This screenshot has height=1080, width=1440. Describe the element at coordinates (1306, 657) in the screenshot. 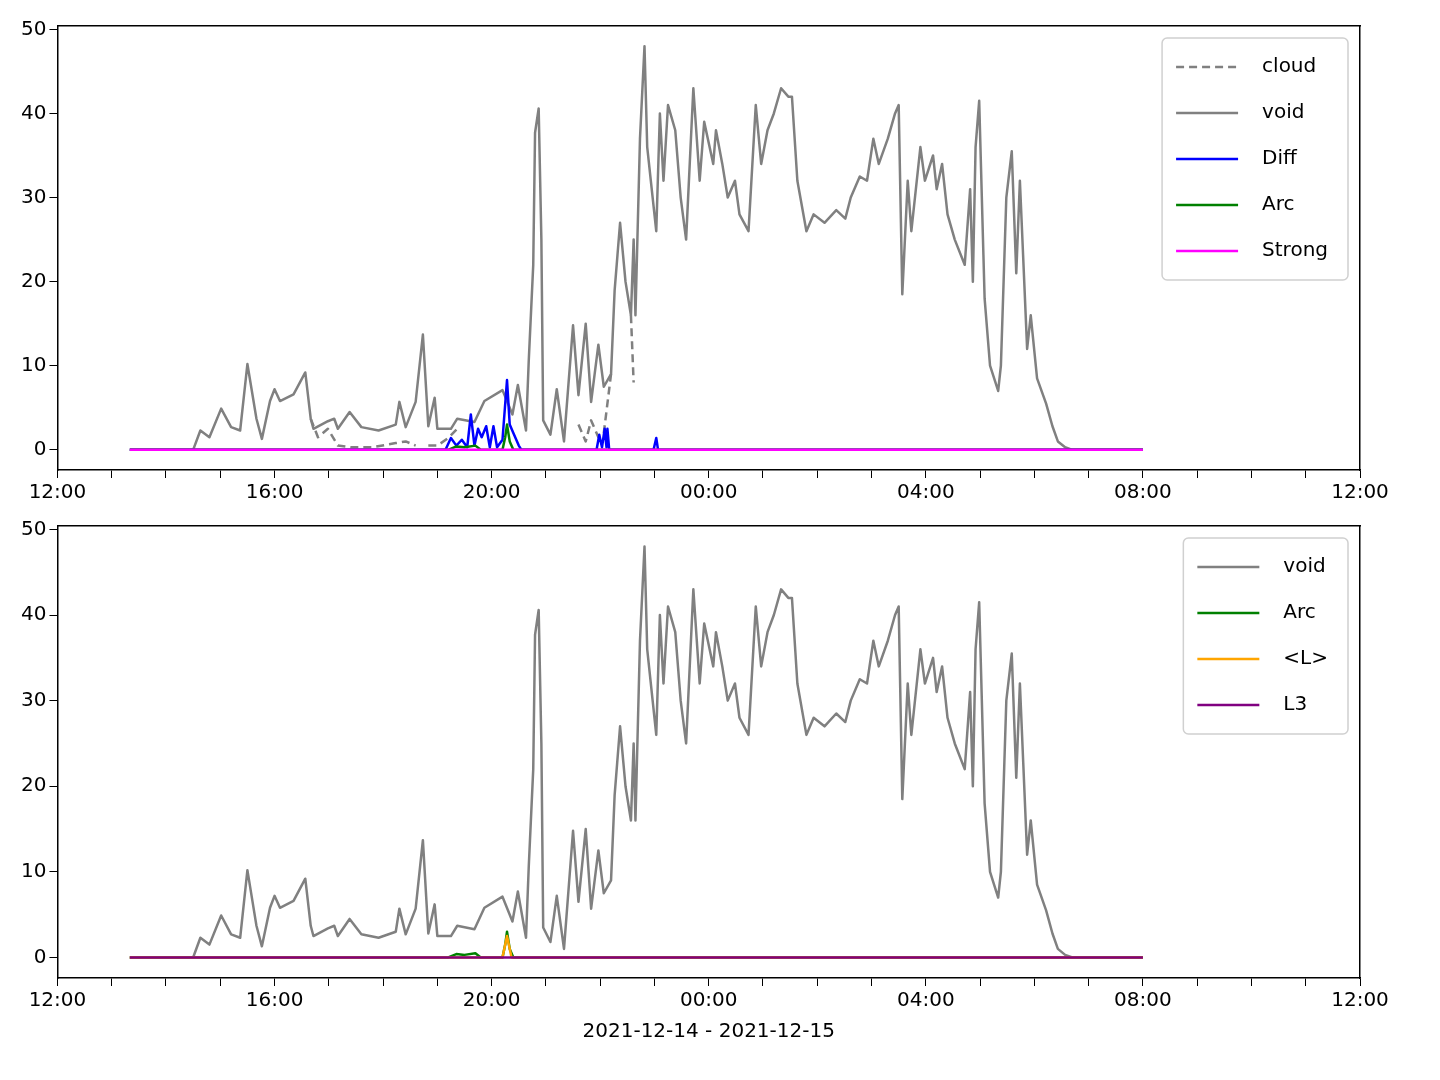

I see `legend-label: <L>` at that location.